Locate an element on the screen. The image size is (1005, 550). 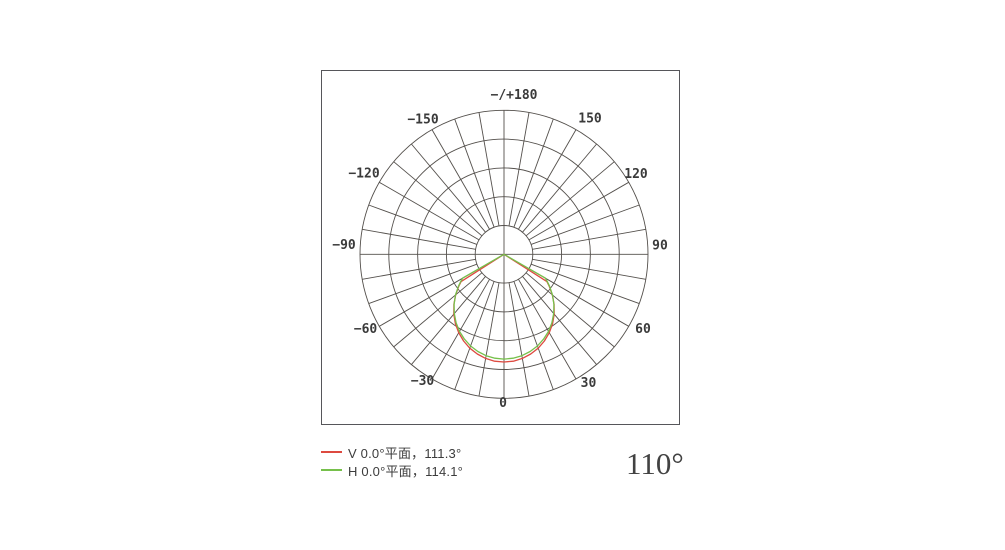
legend-item-h-plane: H 0.0°平面，114.1° is located at coordinates (392, 470).